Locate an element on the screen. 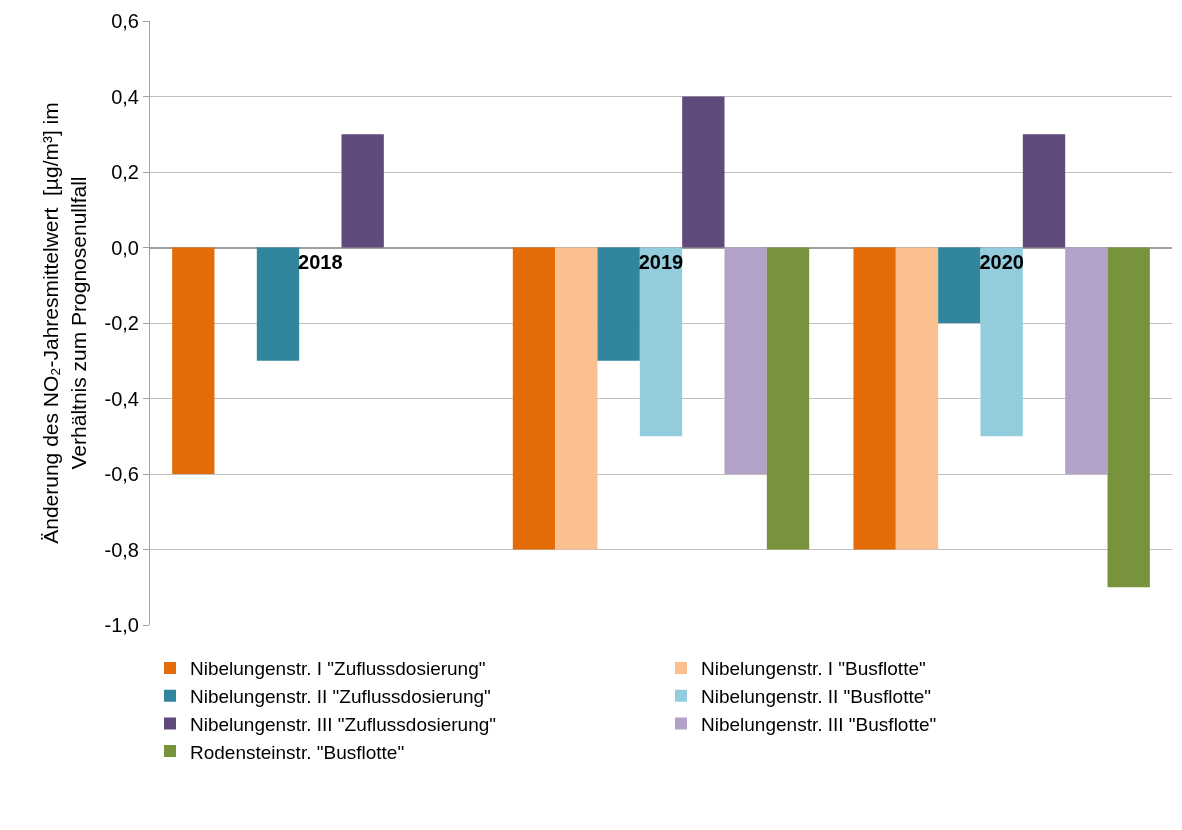  y-tick-label: -0,8 is located at coordinates (121, 549).